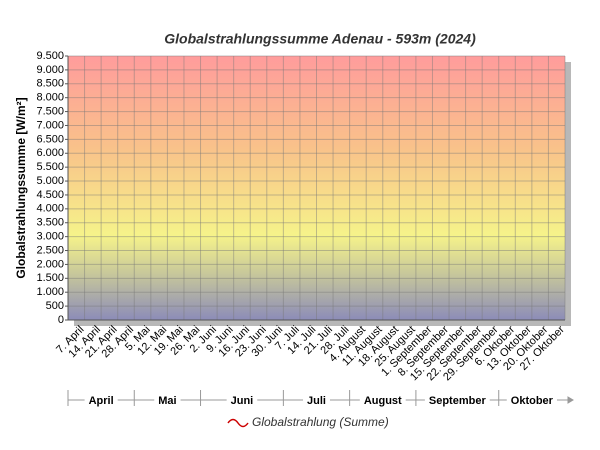  I want to click on y-tick-label: 9.000, so click(50, 70).